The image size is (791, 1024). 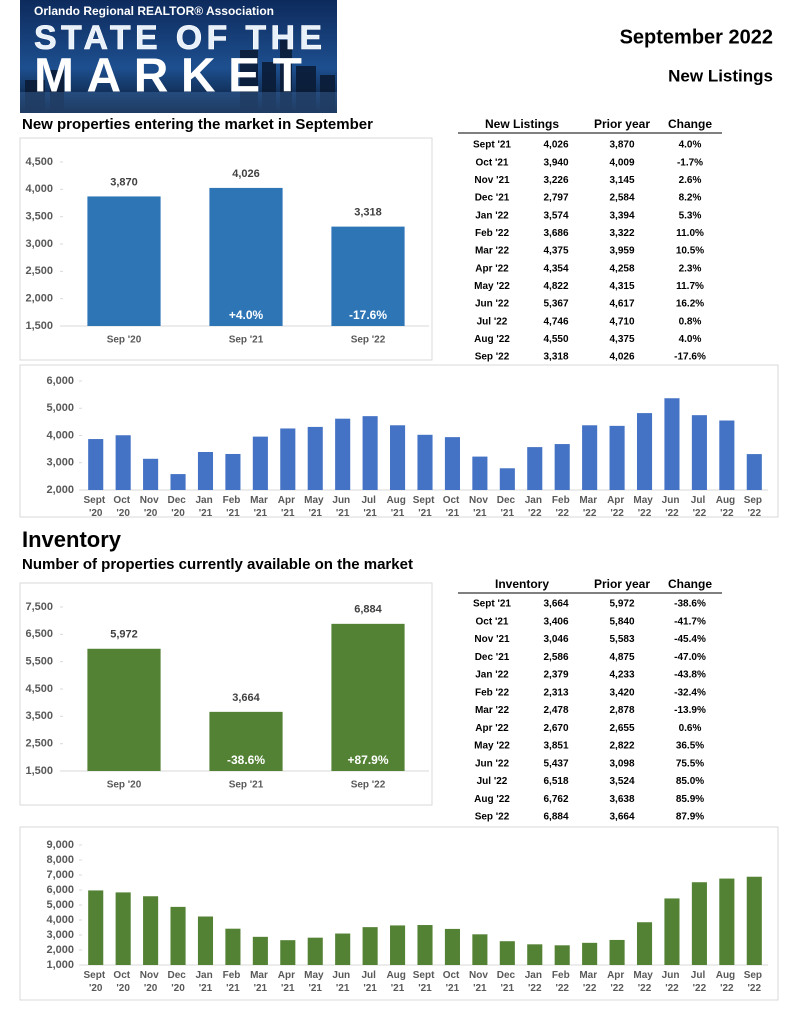 I want to click on table-cell: 4,026, so click(x=555, y=145).